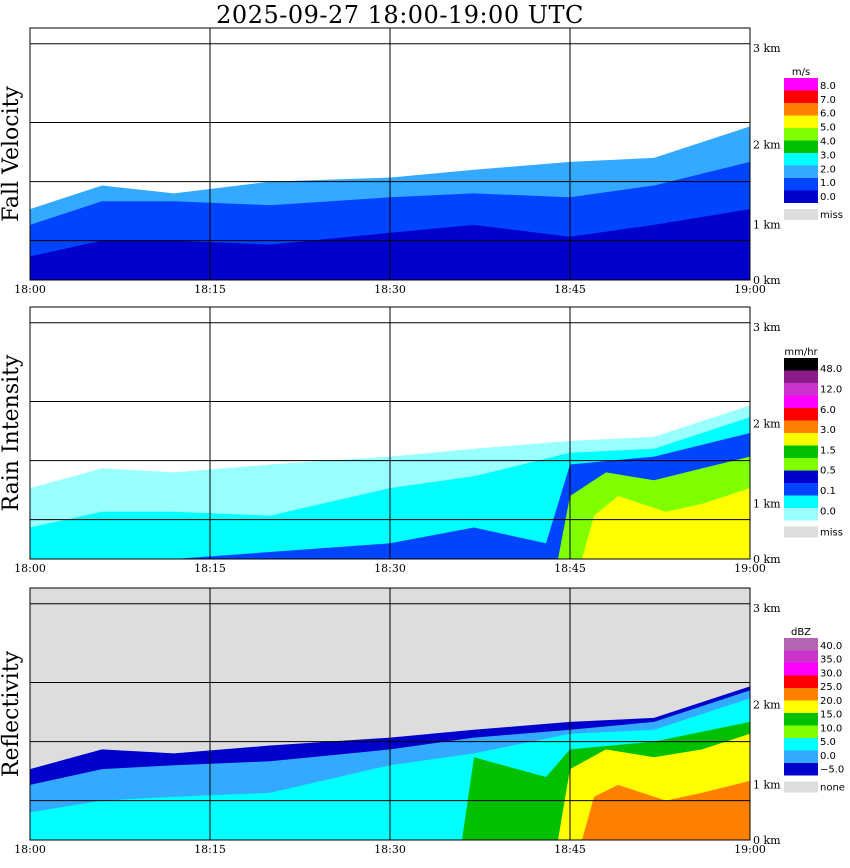  What do you see at coordinates (12, 713) in the screenshot?
I see `y-axis-label: Reflectivity` at bounding box center [12, 713].